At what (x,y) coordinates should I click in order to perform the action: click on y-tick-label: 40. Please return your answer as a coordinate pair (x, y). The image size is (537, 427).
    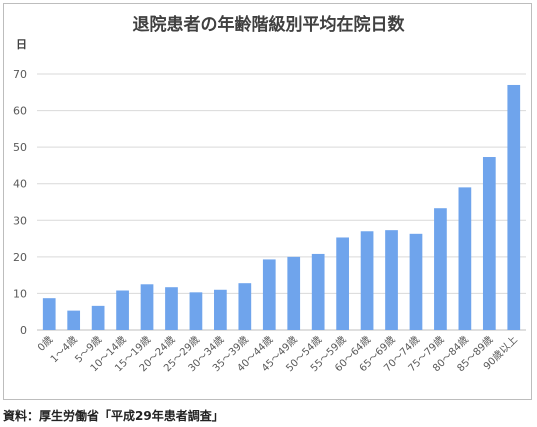
    Looking at the image, I should click on (20, 184).